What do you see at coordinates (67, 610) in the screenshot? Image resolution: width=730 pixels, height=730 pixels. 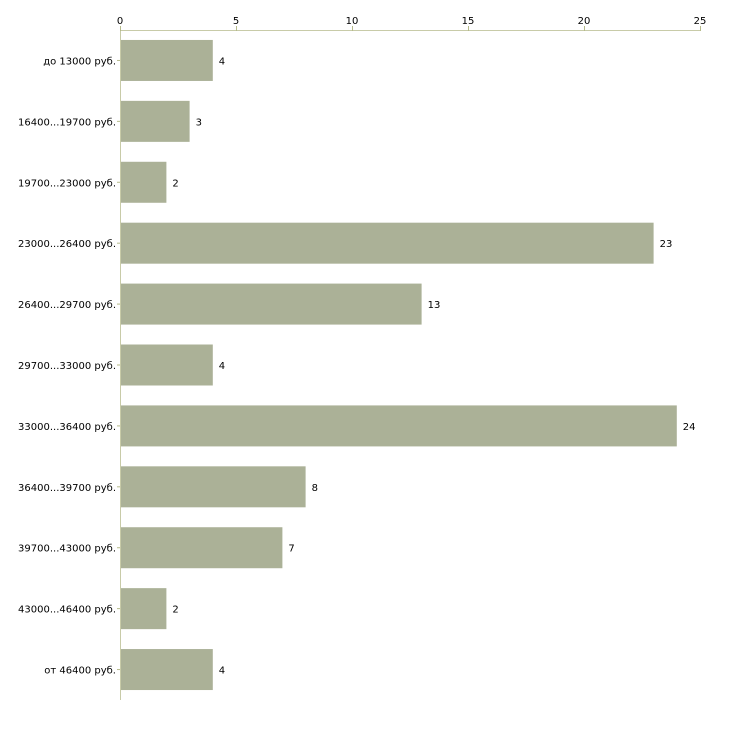 I see `category-label: 43000...46400 руб.` at bounding box center [67, 610].